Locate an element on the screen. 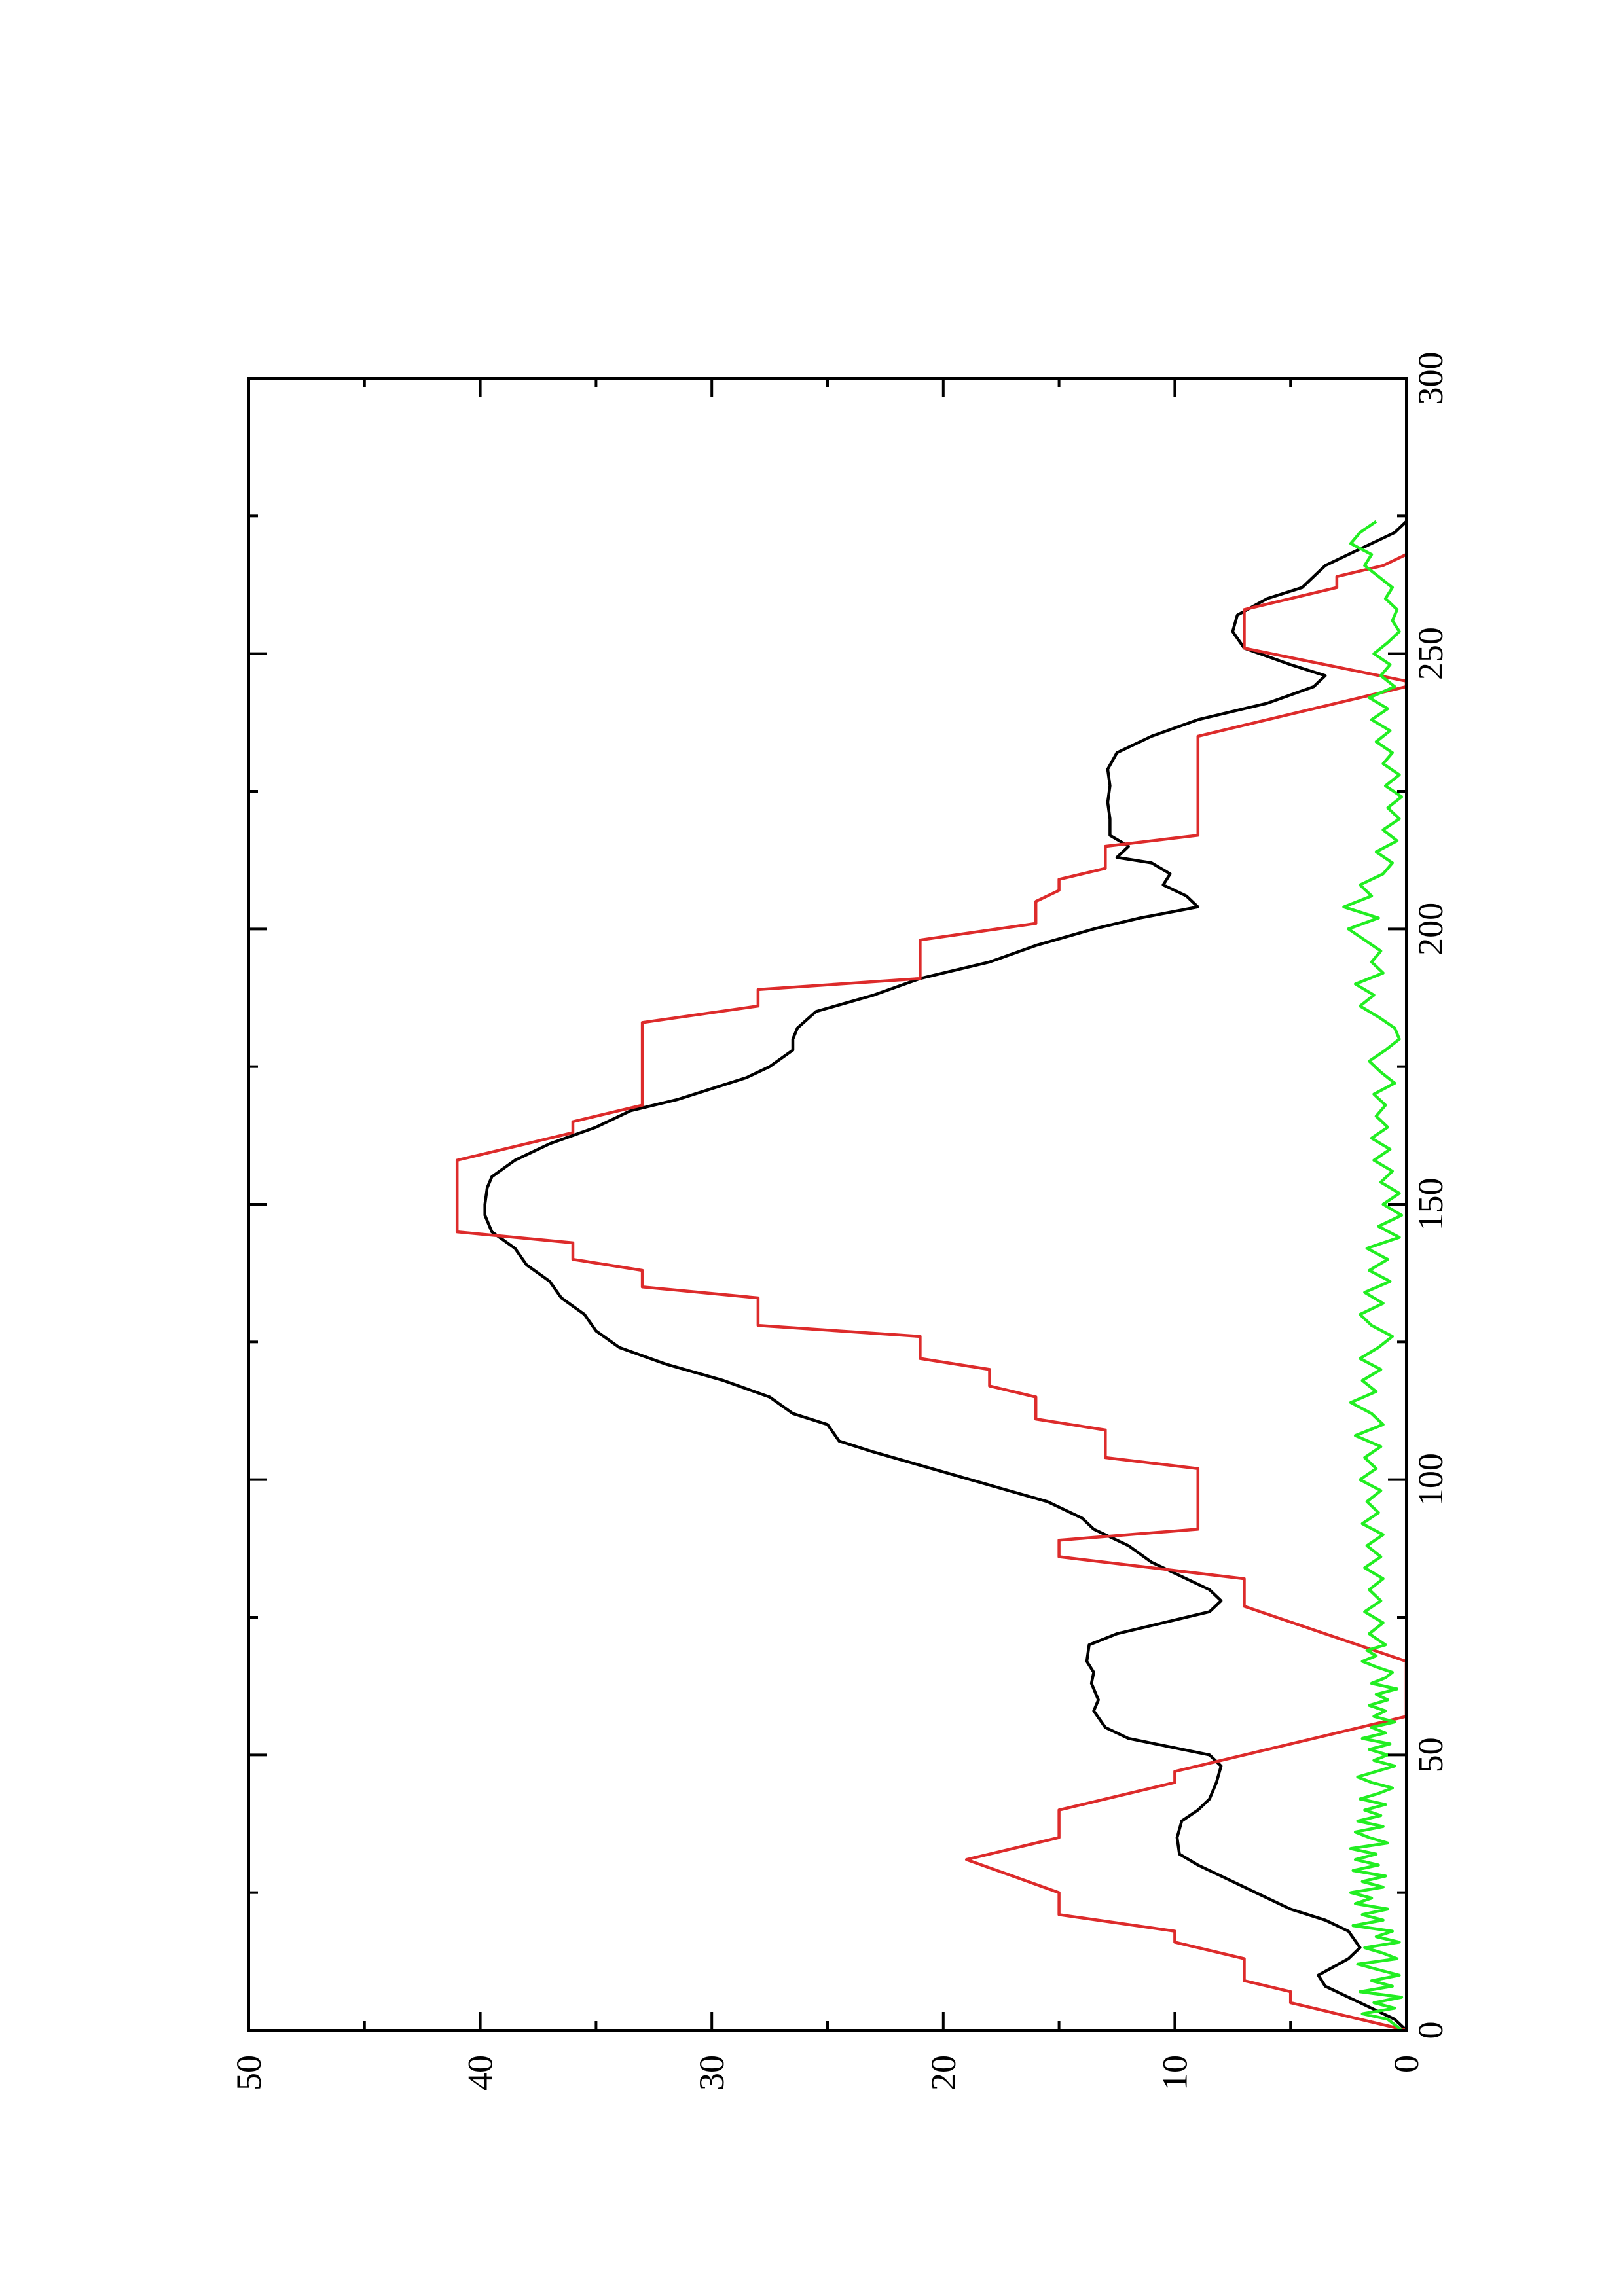  y-tick-label: 0 is located at coordinates (1406, 2064).